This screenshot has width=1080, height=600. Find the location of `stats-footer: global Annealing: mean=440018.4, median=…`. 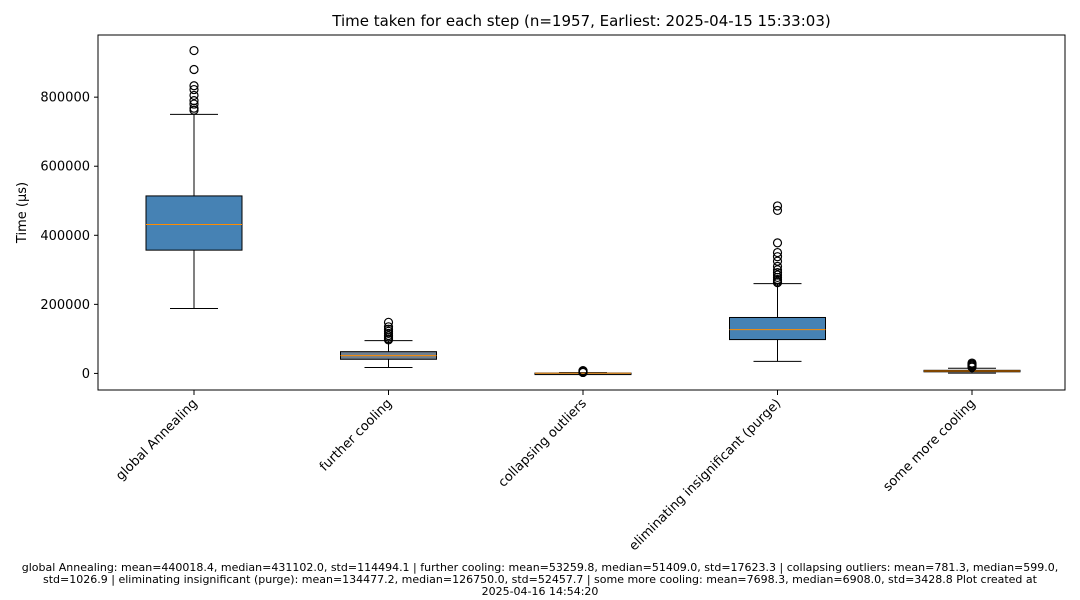

stats-footer: global Annealing: mean=440018.4, median=… is located at coordinates (540, 580).